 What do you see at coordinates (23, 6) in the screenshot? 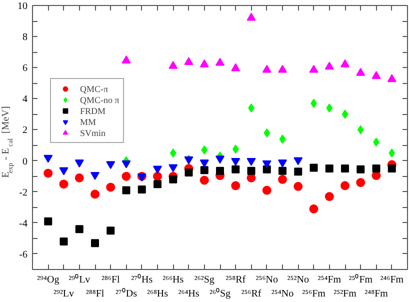
I see `y-tick-label: 10` at bounding box center [23, 6].